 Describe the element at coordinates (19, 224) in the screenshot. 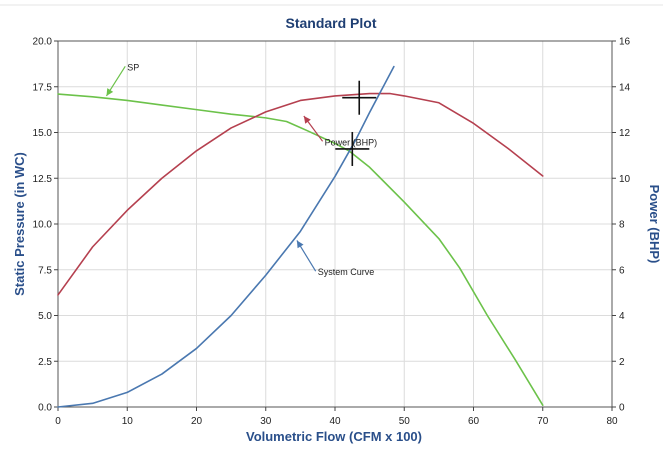

I see `y-axis-left-label: Static Pressure (in WC)` at that location.